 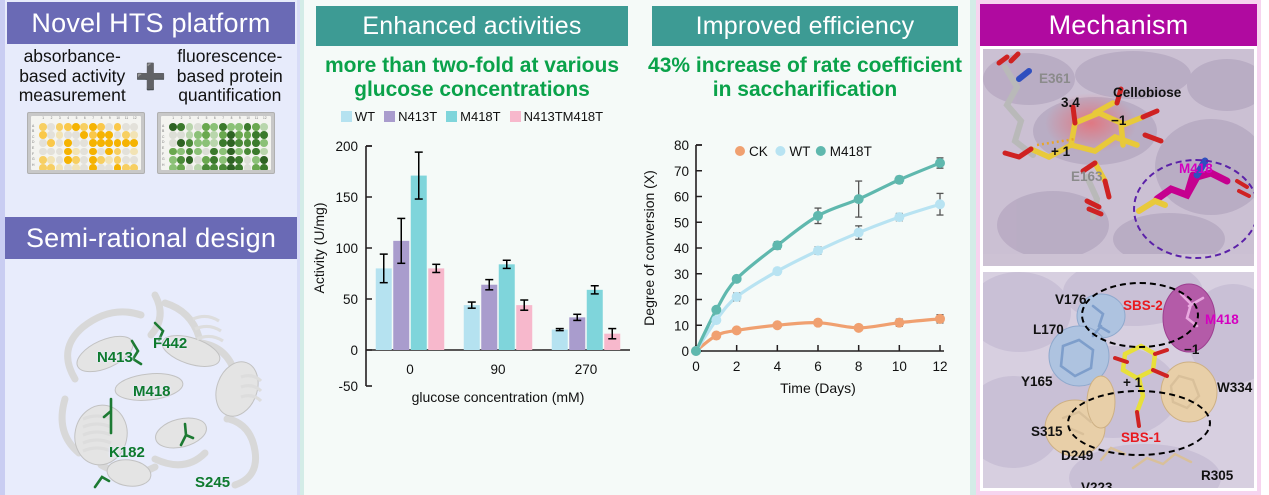 What do you see at coordinates (33, 125) in the screenshot?
I see `plate-row-label: A` at bounding box center [33, 125].